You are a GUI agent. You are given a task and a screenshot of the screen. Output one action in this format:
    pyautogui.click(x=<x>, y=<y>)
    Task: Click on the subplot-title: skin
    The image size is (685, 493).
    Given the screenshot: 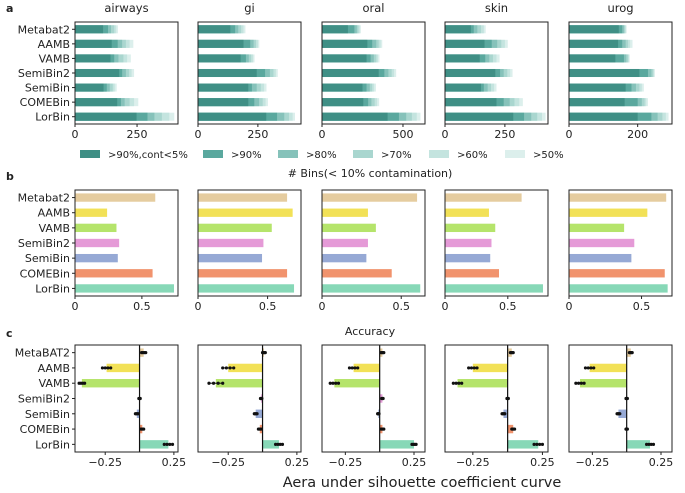 What is the action you would take?
    pyautogui.click(x=496, y=8)
    